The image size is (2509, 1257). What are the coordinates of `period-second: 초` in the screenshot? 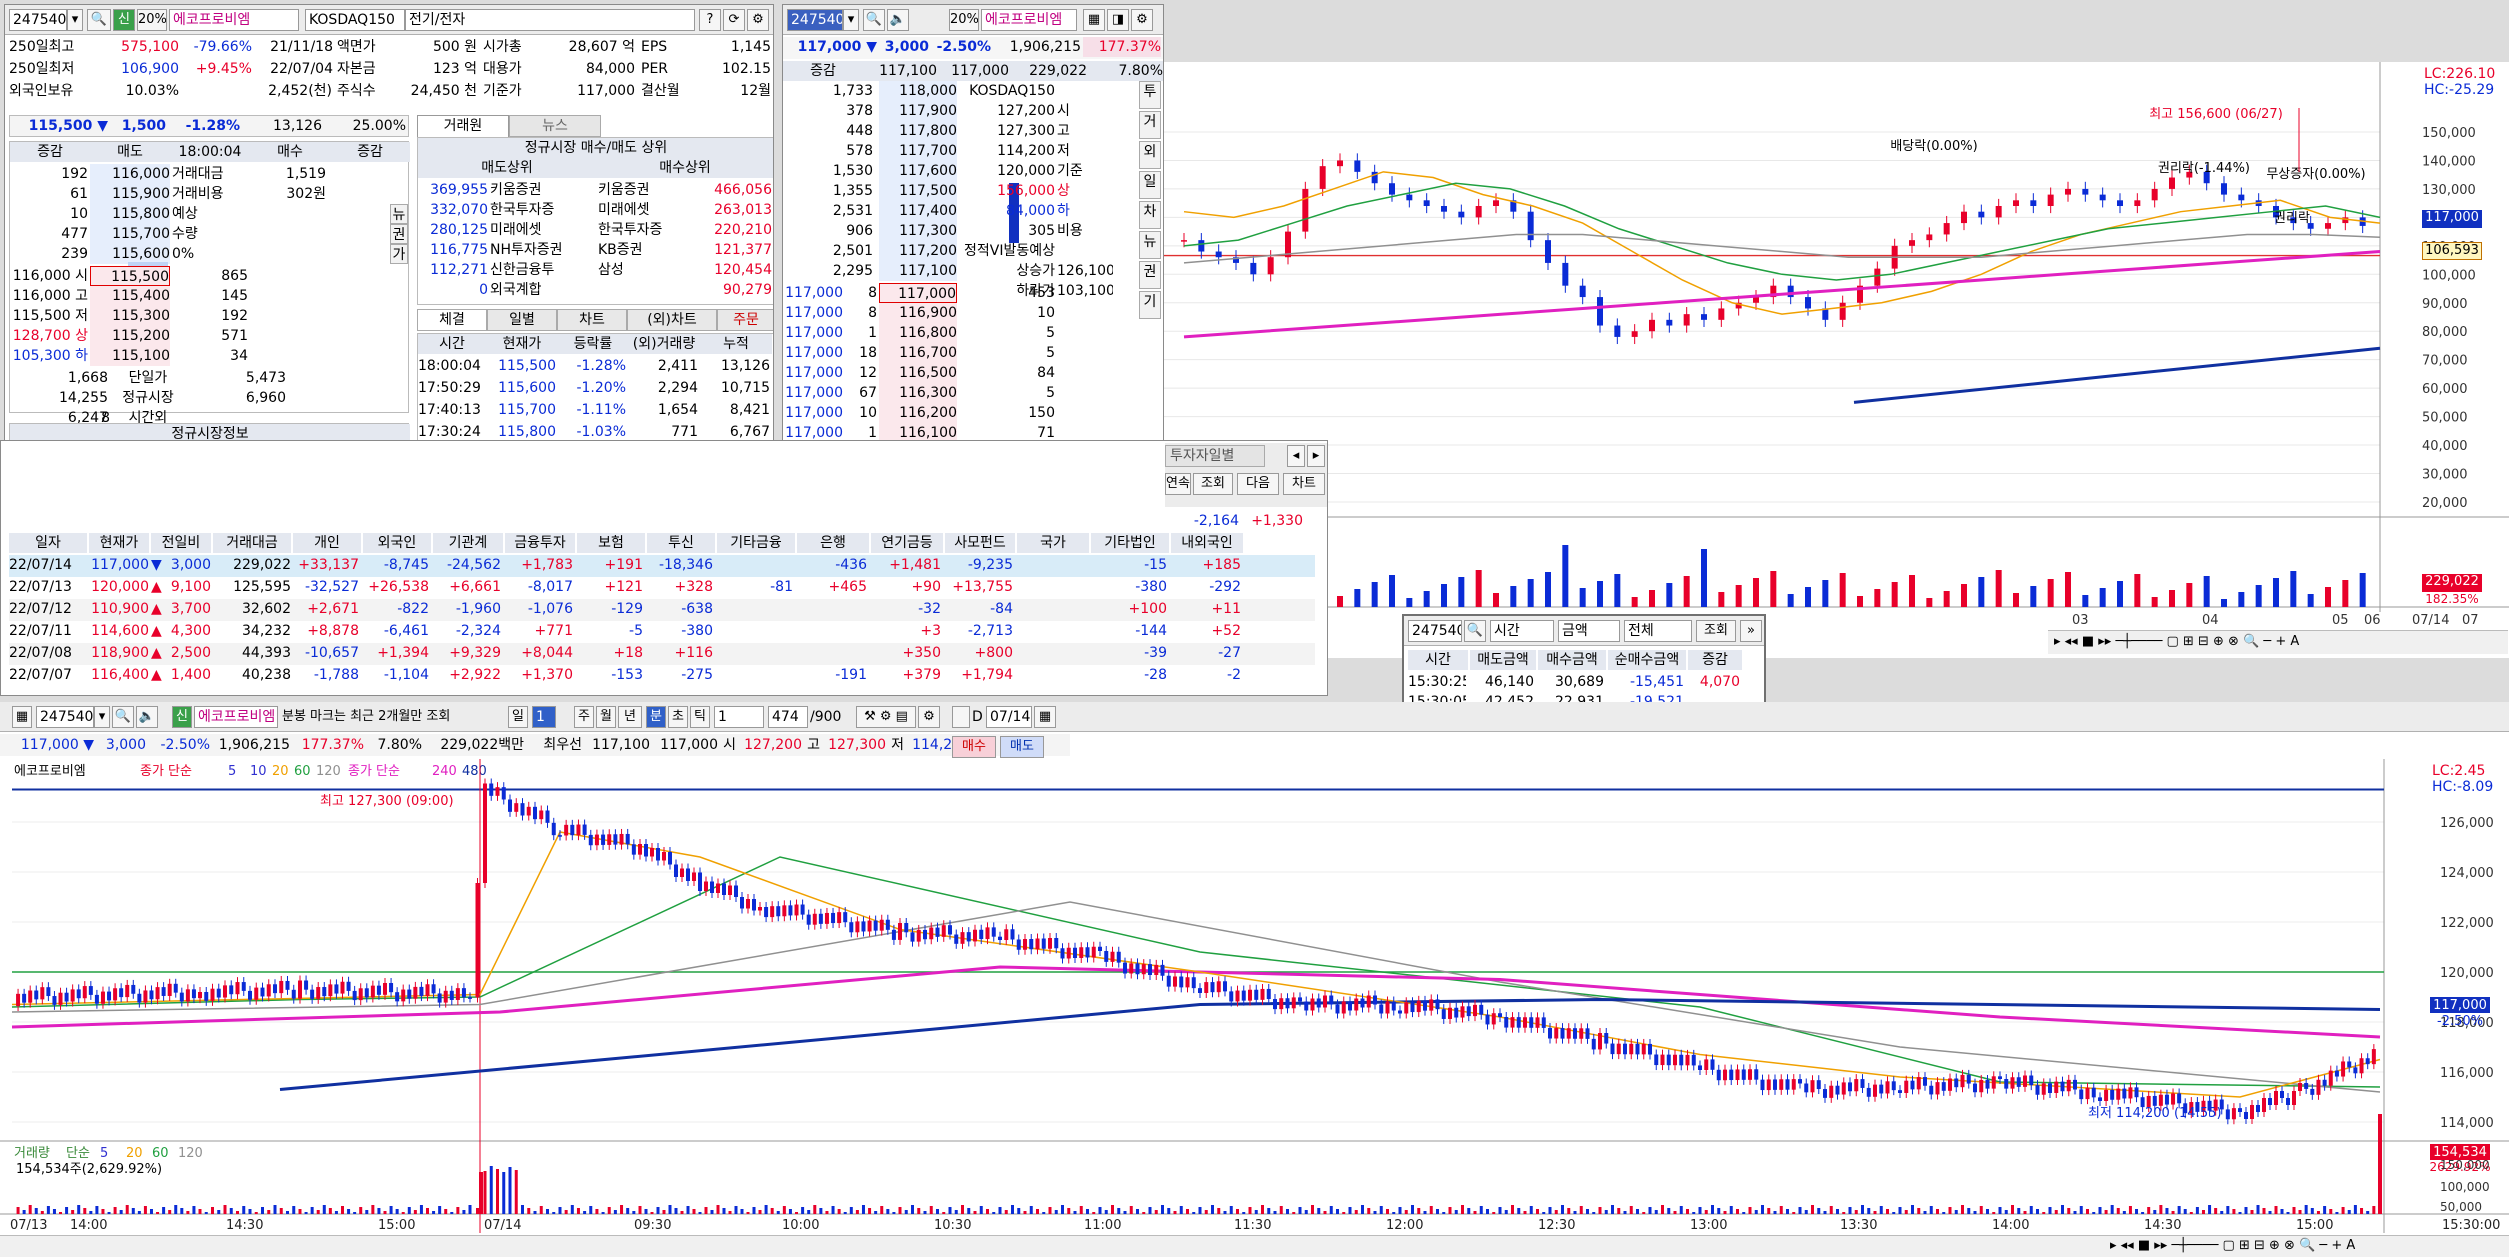 It's located at (678, 717).